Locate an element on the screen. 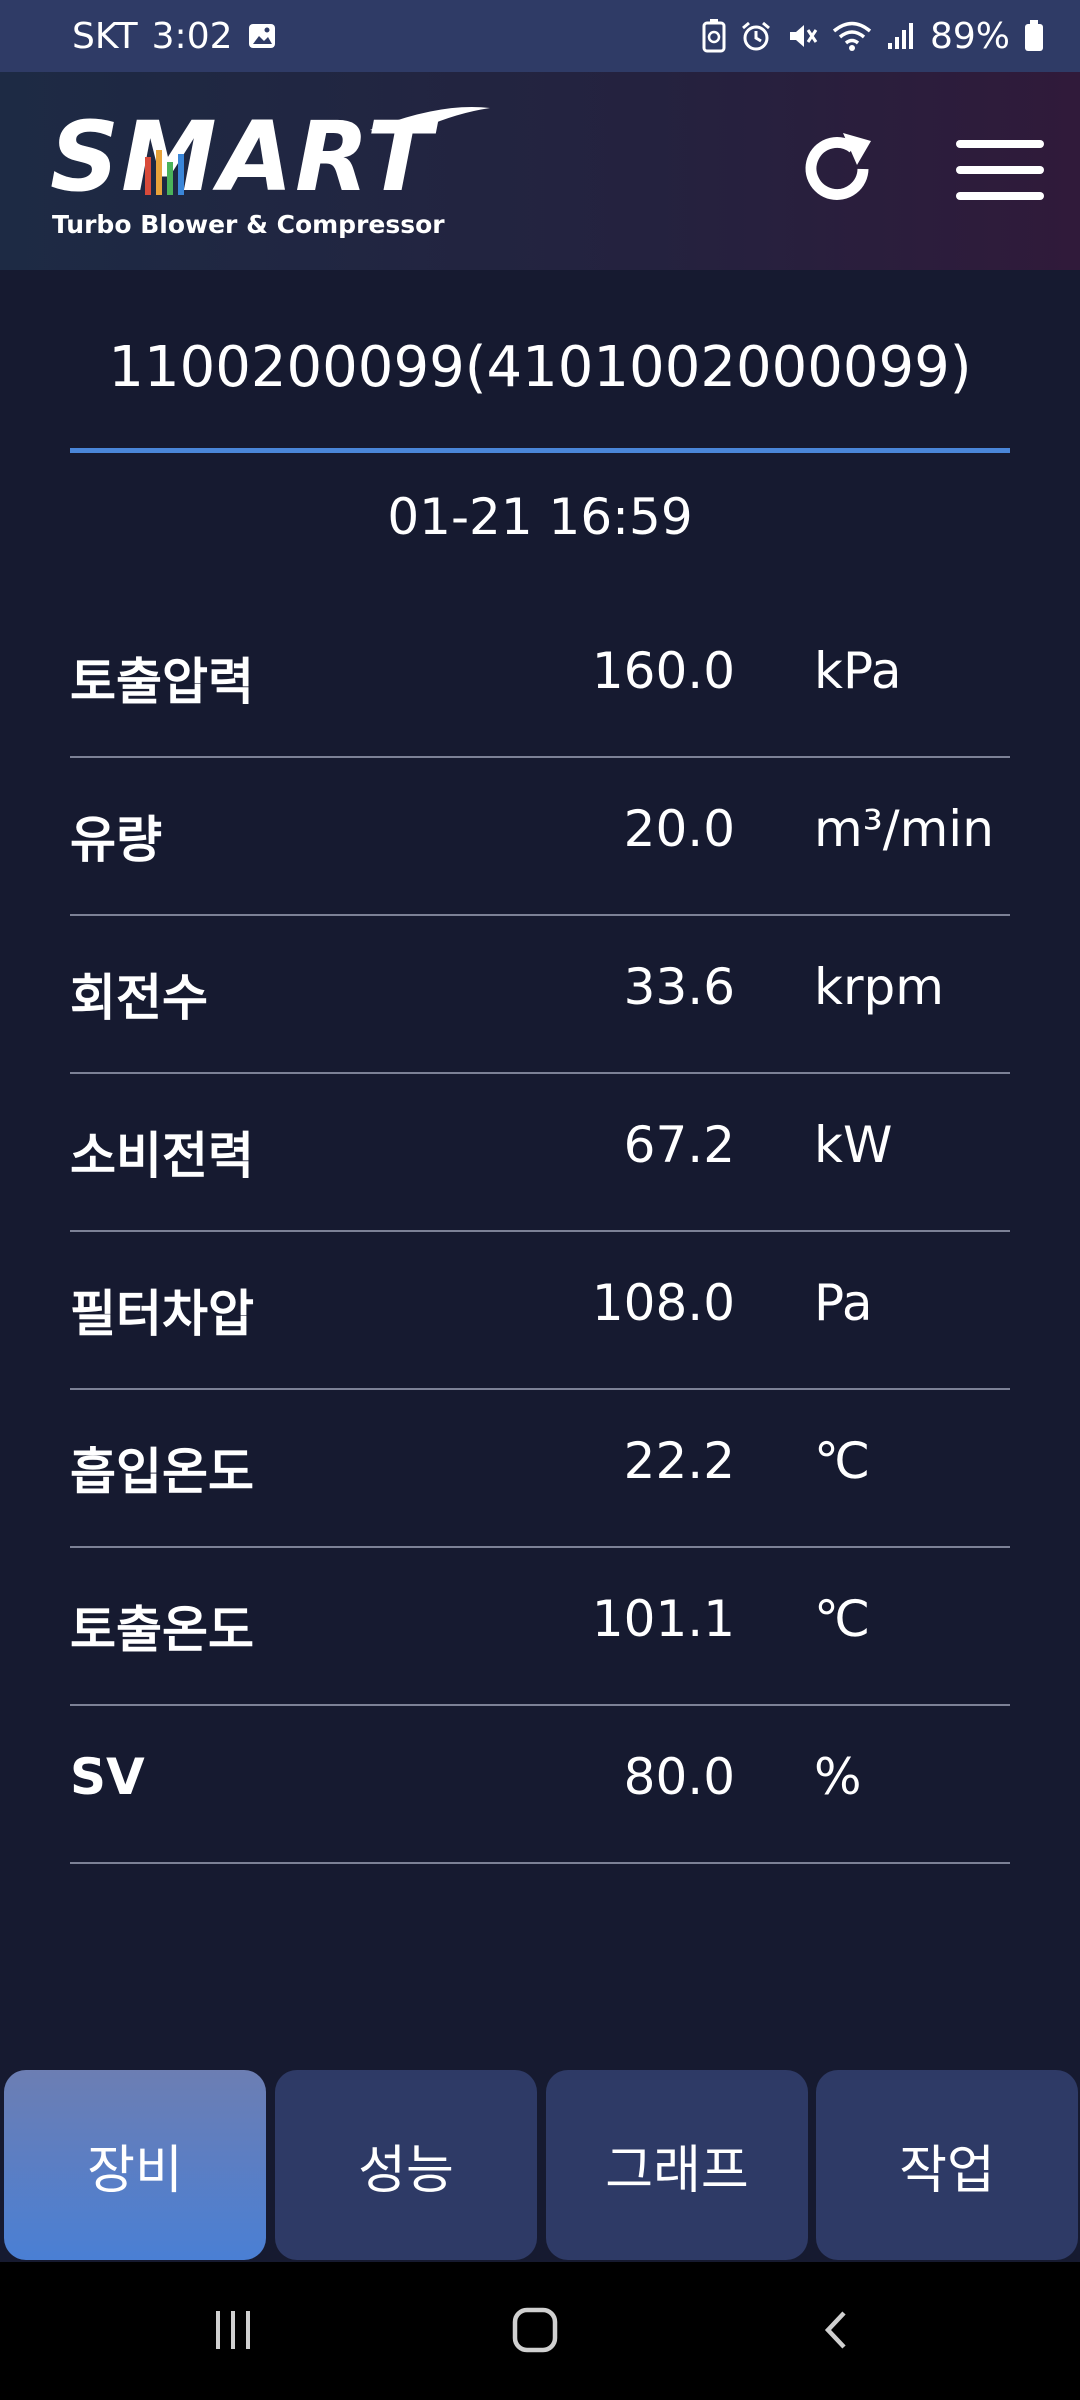 The height and width of the screenshot is (2400, 1080). metric-value: 80.0 is located at coordinates (679, 1777).